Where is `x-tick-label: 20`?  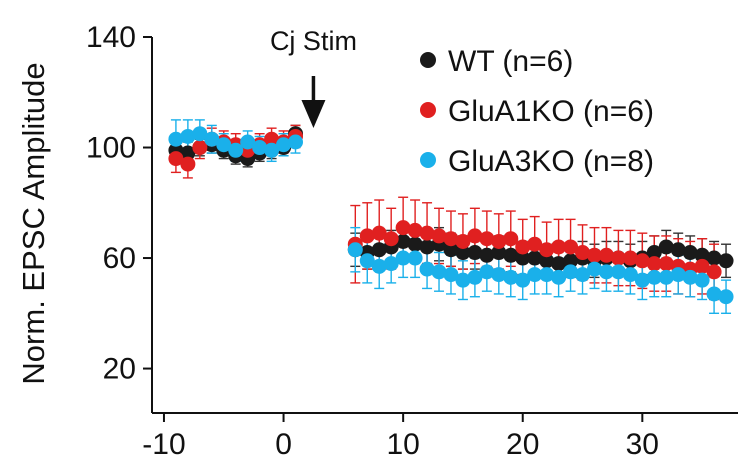 x-tick-label: 20 is located at coordinates (522, 444).